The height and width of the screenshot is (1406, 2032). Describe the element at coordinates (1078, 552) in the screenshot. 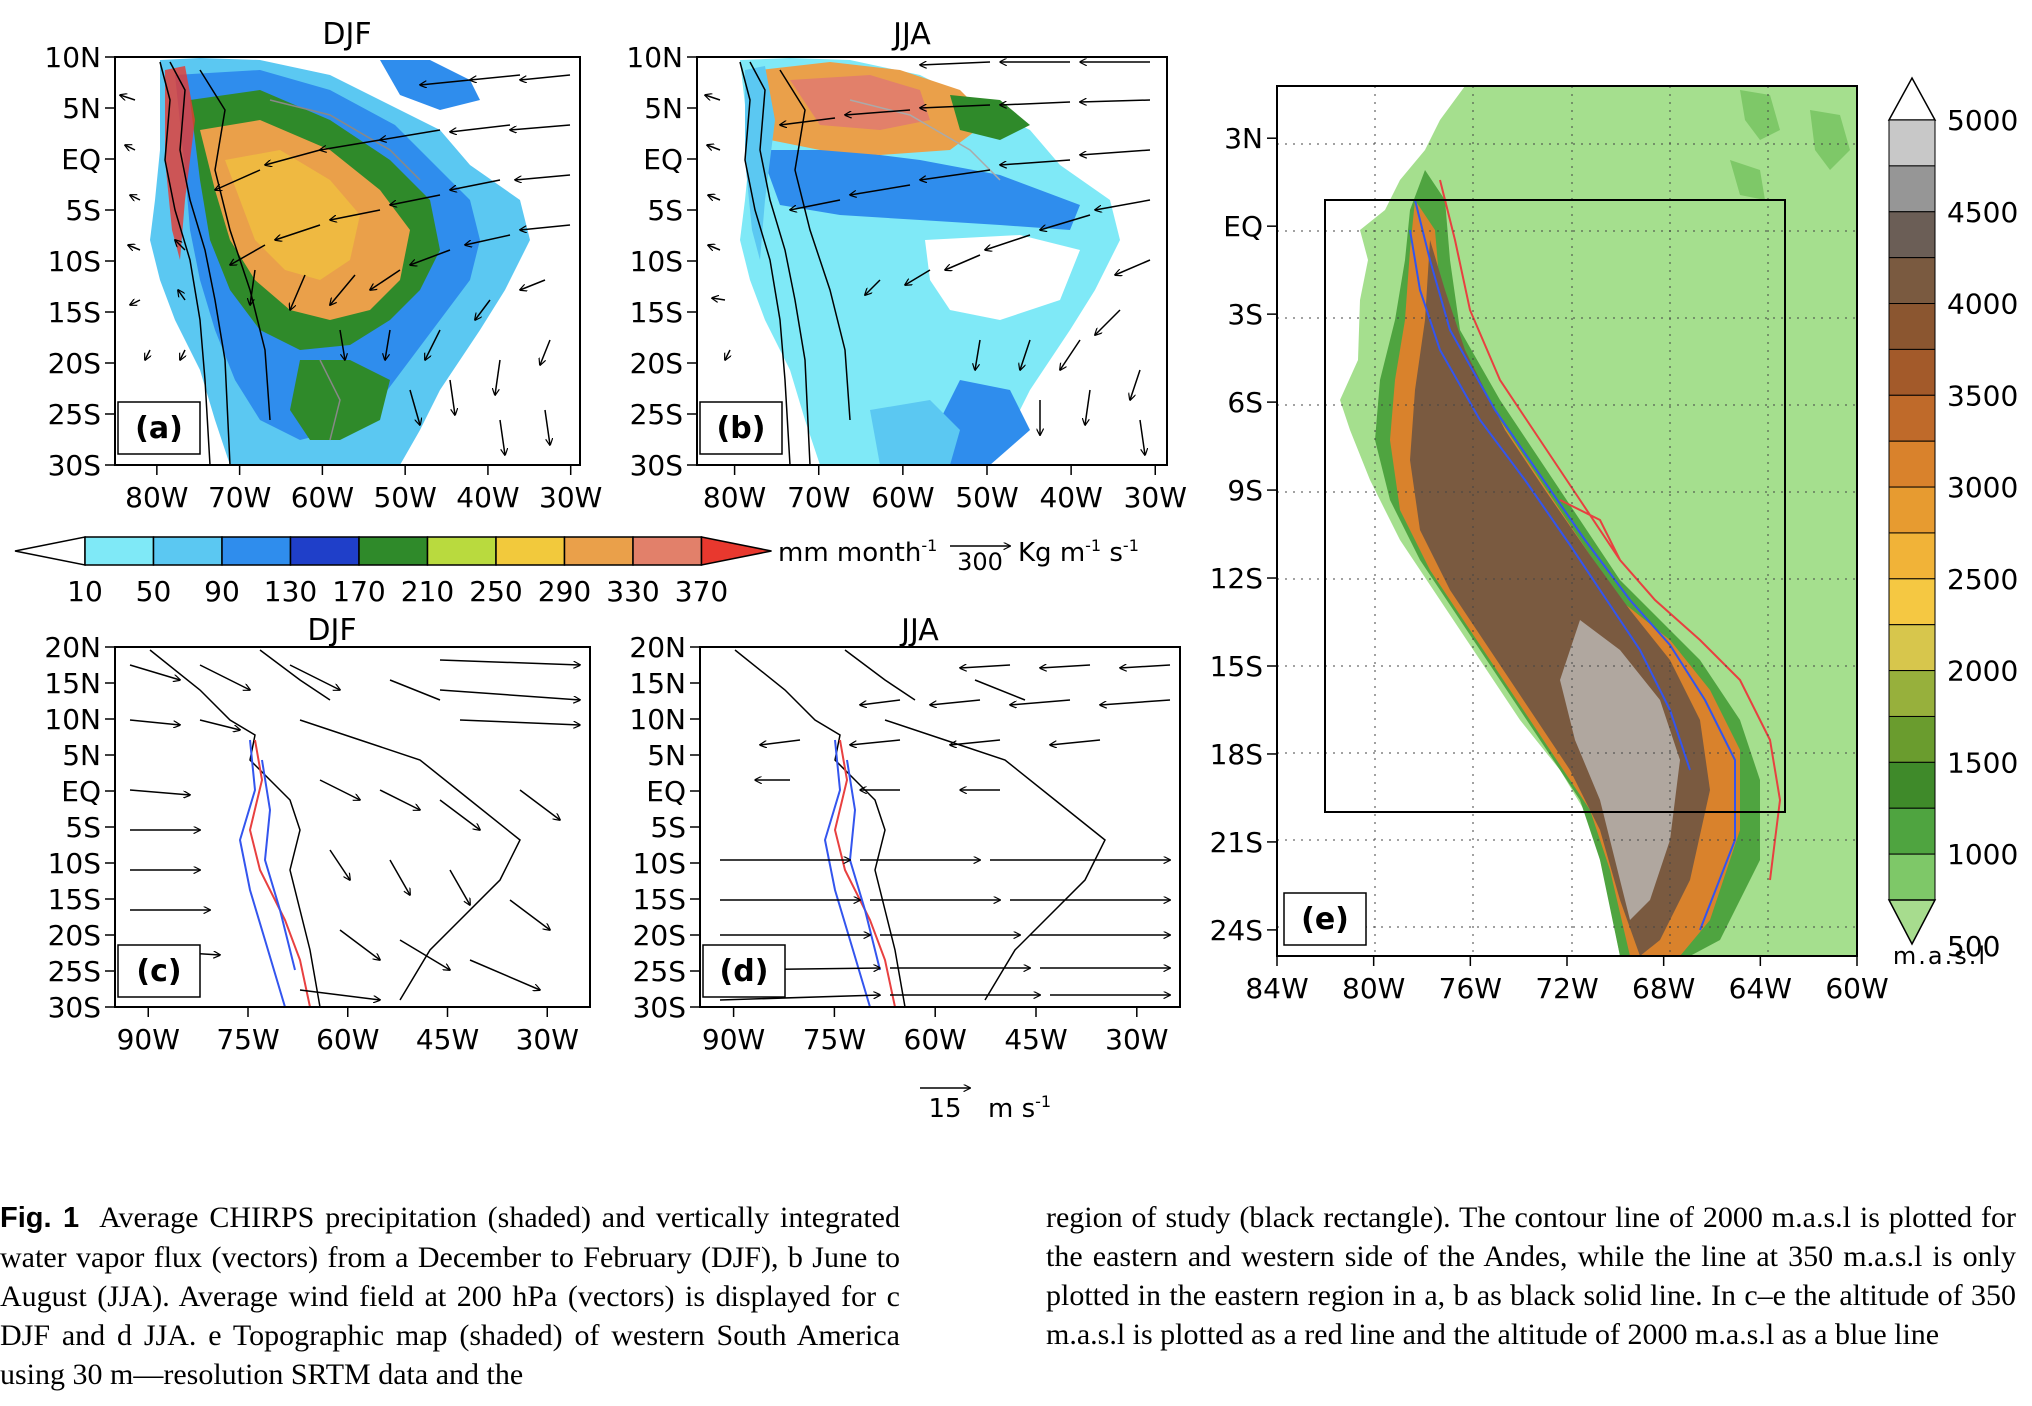

I see `svg-text: Kg m-1 s-1` at that location.